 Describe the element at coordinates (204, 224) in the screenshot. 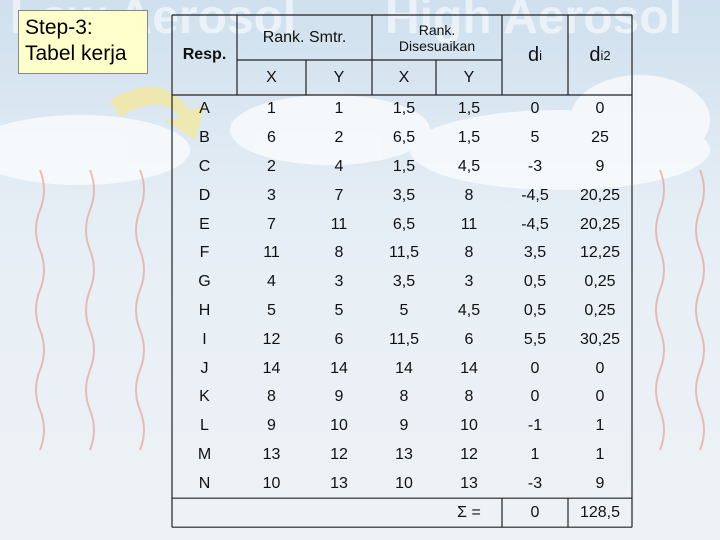

I see `row-label: E` at that location.